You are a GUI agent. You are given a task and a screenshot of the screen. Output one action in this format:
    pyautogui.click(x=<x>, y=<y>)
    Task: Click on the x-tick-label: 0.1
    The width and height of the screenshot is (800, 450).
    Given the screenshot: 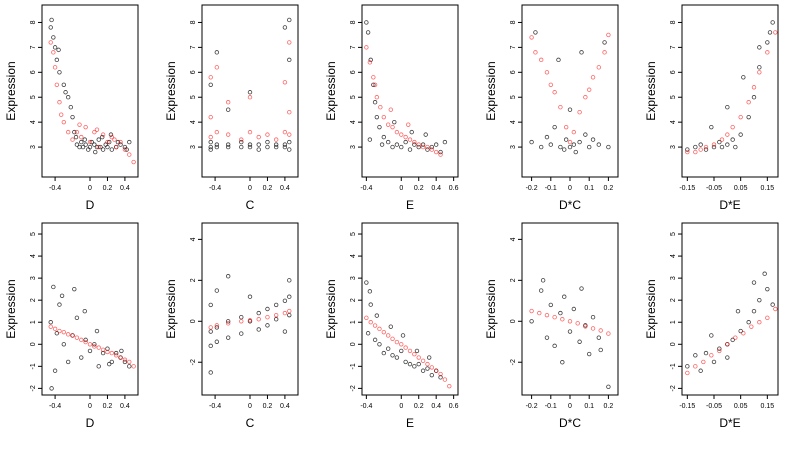 What is the action you would take?
    pyautogui.click(x=589, y=406)
    